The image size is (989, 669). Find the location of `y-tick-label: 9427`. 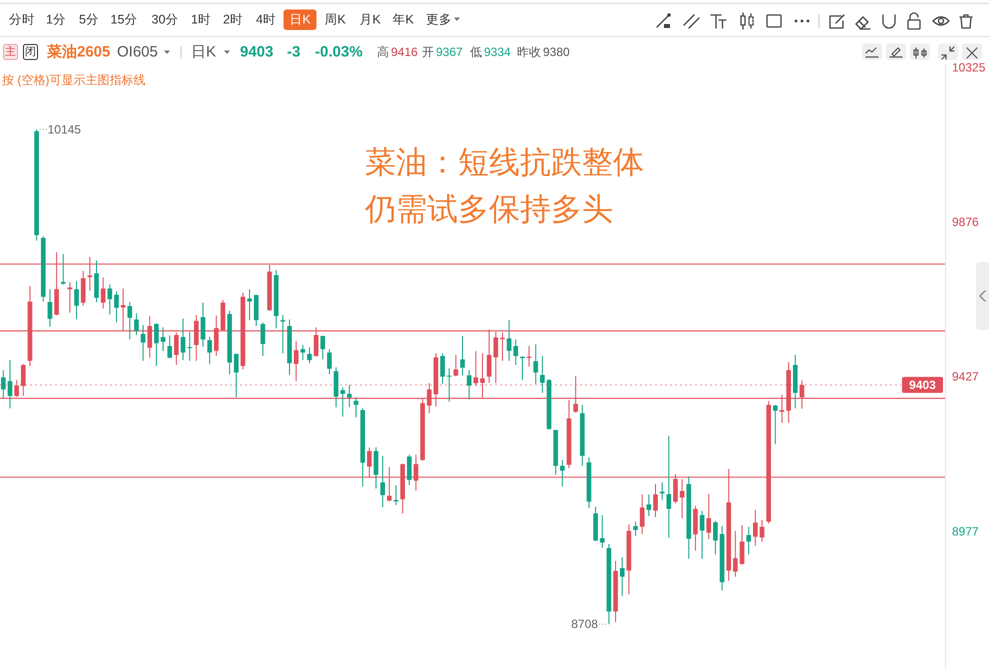

y-tick-label: 9427 is located at coordinates (966, 377).